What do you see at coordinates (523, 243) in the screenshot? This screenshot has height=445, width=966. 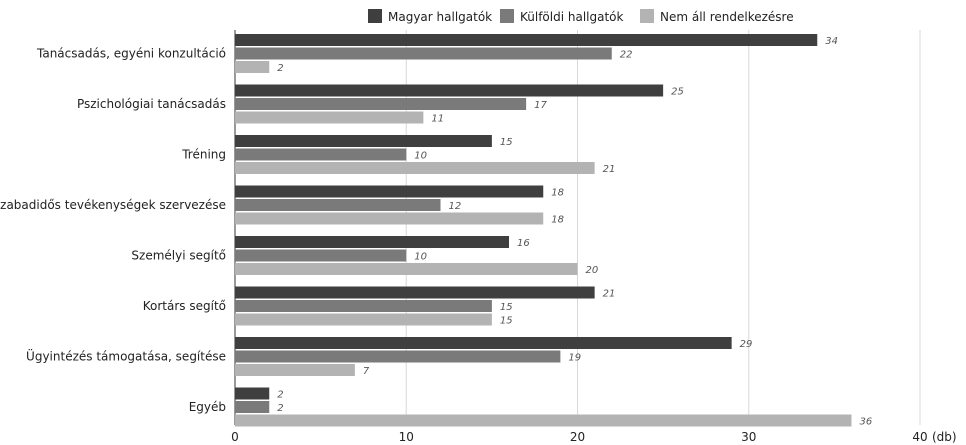 I see `data-label: 16` at bounding box center [523, 243].